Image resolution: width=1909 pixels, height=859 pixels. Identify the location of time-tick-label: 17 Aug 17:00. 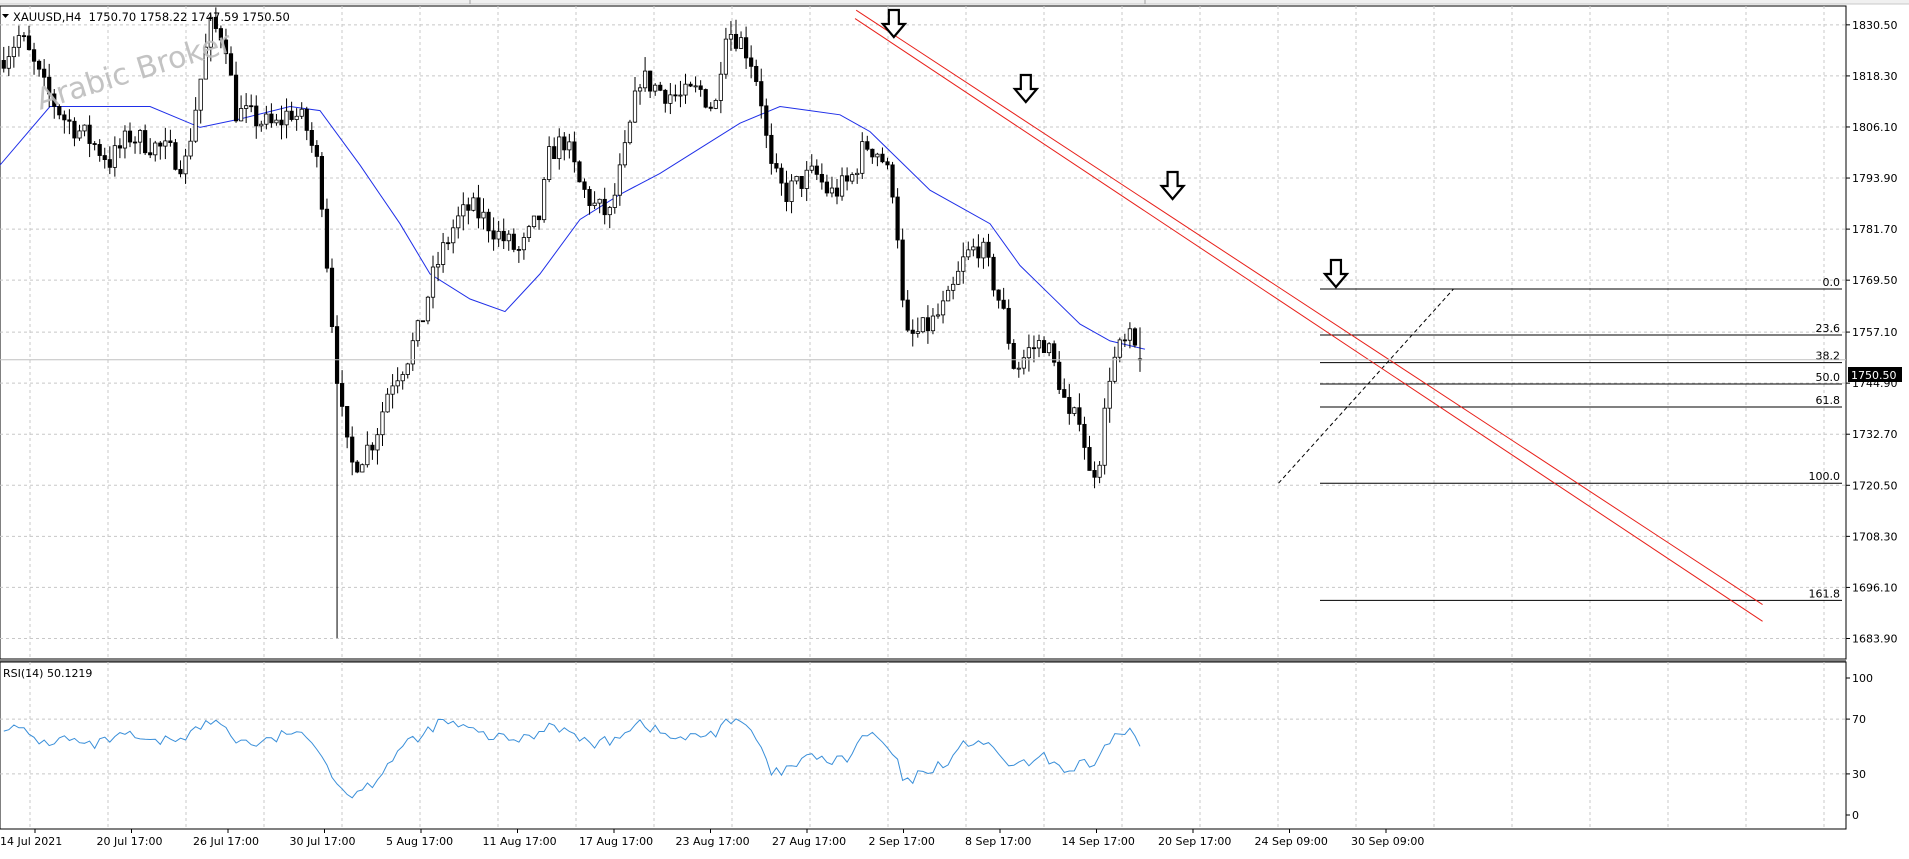
(616, 841).